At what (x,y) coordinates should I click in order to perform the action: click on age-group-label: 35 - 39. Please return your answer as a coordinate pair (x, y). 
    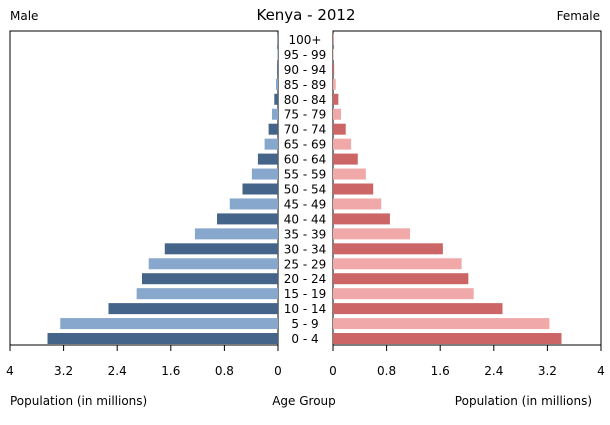
    Looking at the image, I should click on (305, 234).